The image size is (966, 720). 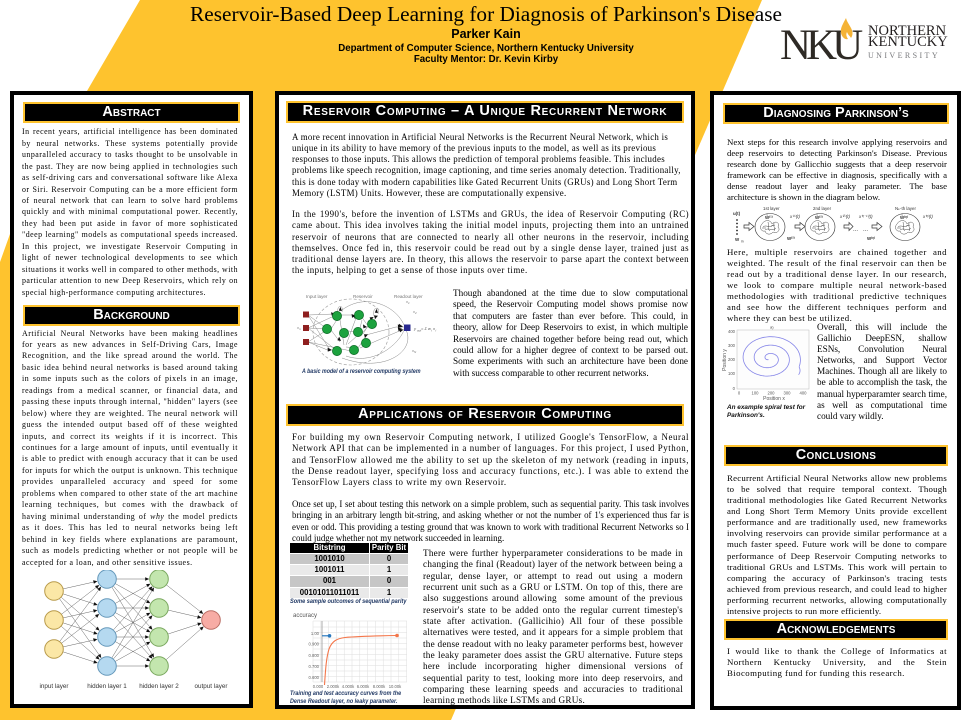 I want to click on svg-text: 8.000k, so click(x=379, y=686).